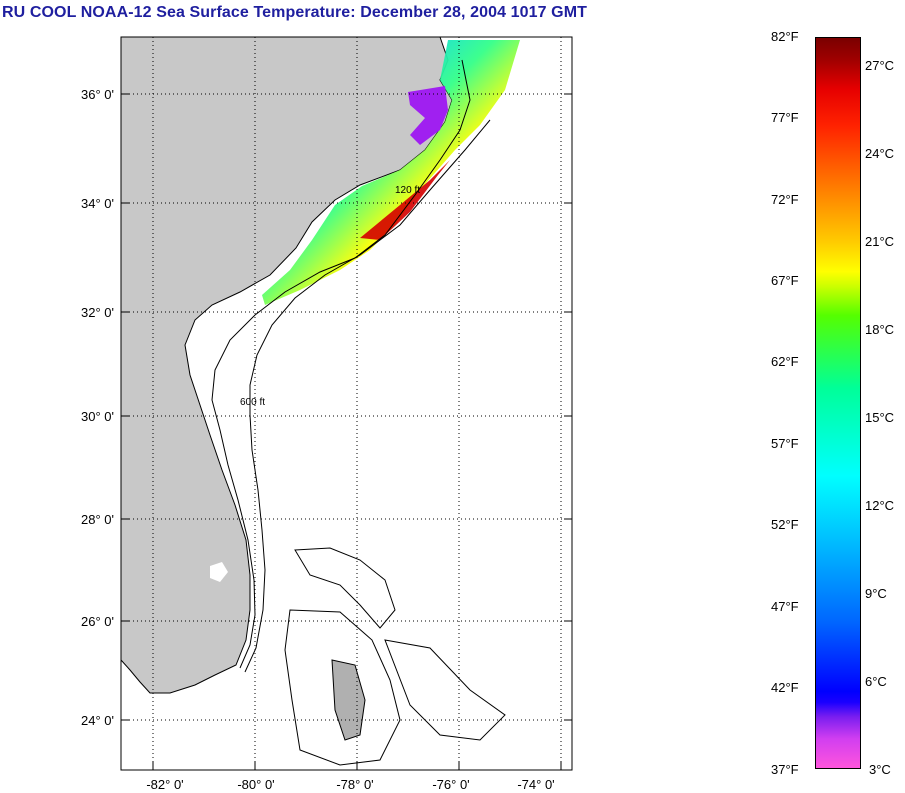  Describe the element at coordinates (255, 784) in the screenshot. I see `lon-label-80: -80° 0'` at that location.